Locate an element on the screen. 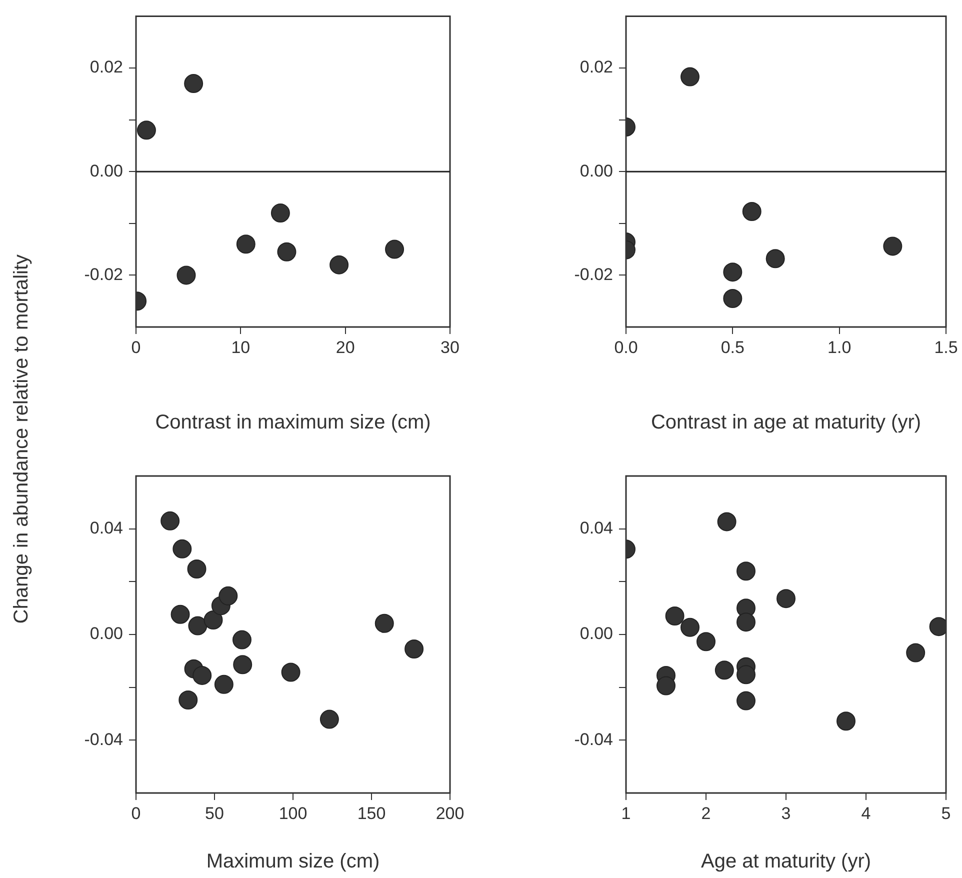 This screenshot has width=962, height=878. x-tick-label: 1.0 is located at coordinates (840, 347).